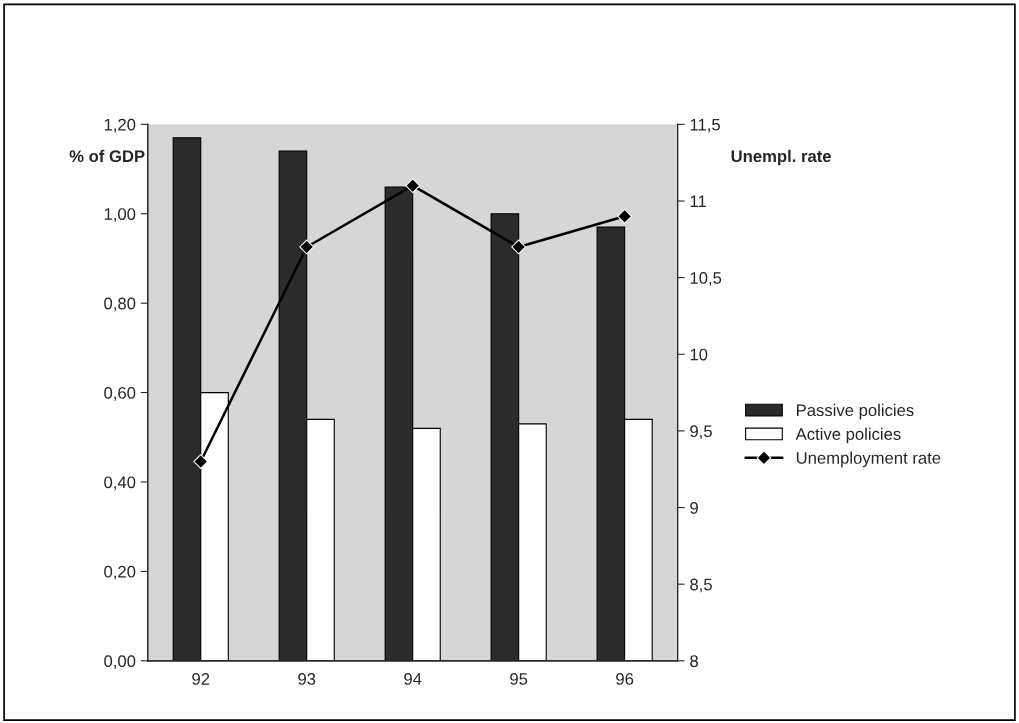 This screenshot has height=723, width=1019. What do you see at coordinates (120, 215) in the screenshot?
I see `y-tick-label: 1,00` at bounding box center [120, 215].